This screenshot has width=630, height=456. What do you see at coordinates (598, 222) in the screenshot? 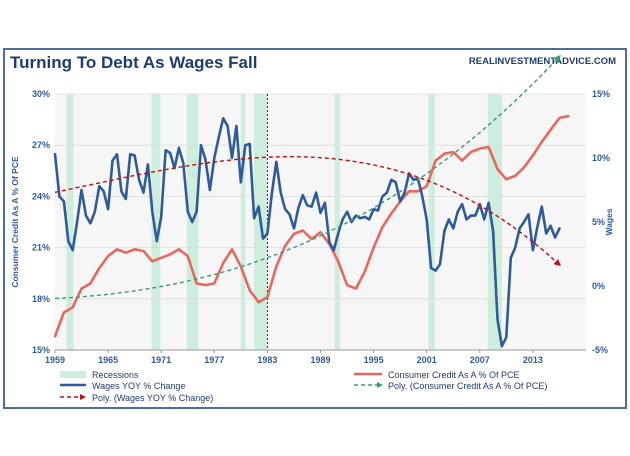
I see `right-tick-label: 5%` at bounding box center [598, 222].